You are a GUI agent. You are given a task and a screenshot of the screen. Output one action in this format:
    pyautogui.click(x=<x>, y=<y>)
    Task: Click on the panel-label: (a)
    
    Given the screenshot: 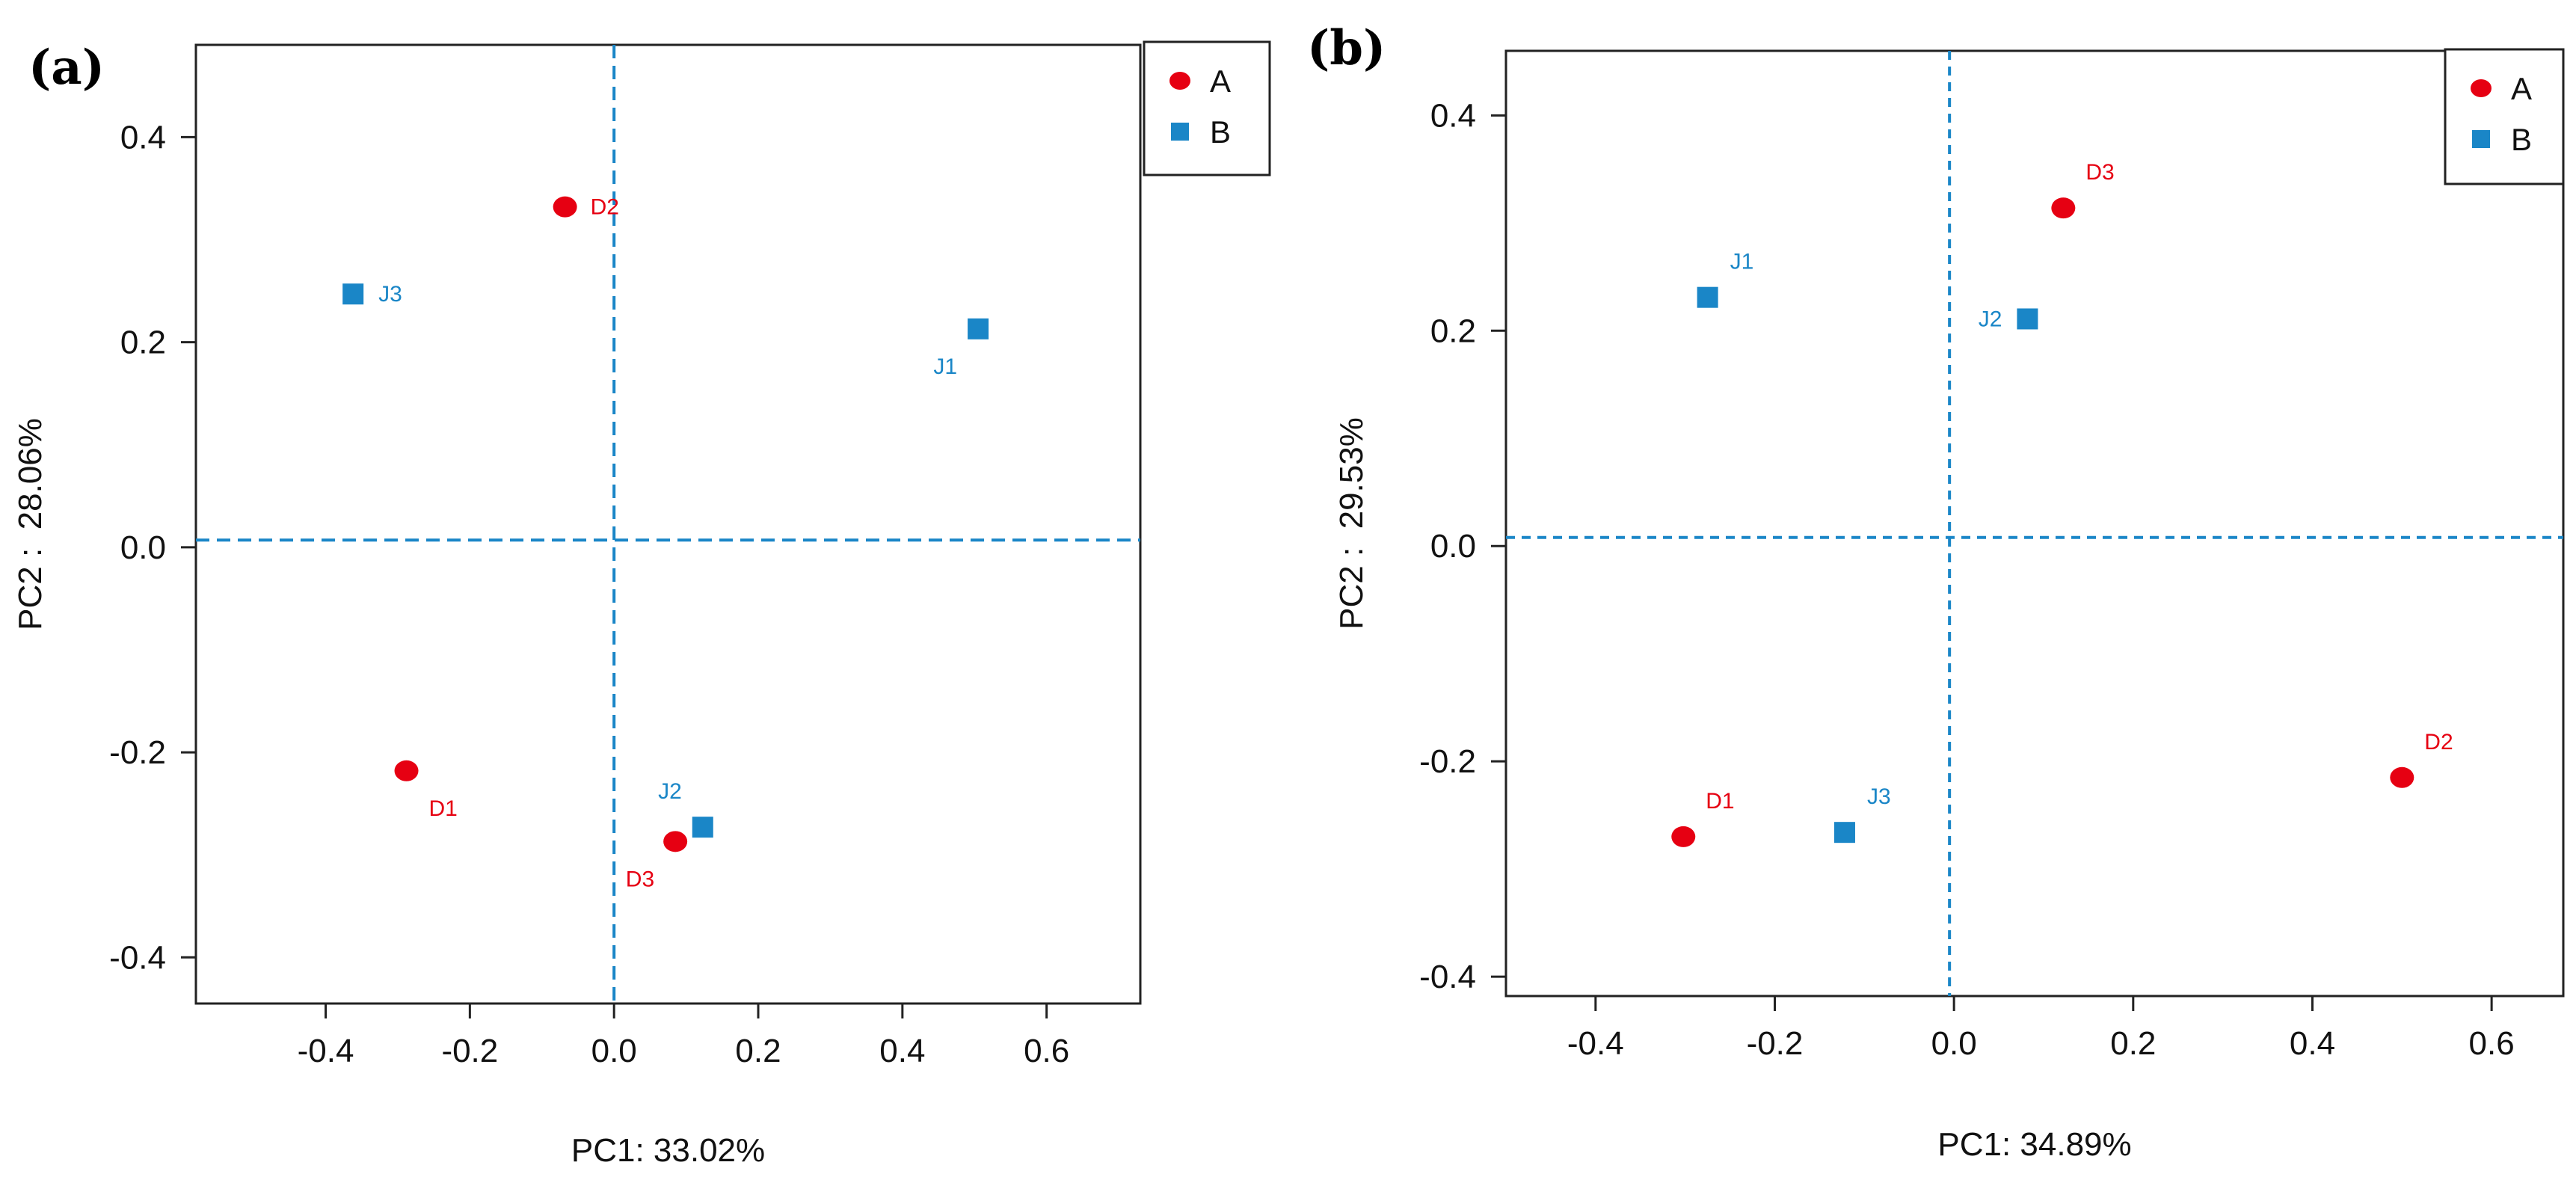 What is the action you would take?
    pyautogui.click(x=66, y=68)
    